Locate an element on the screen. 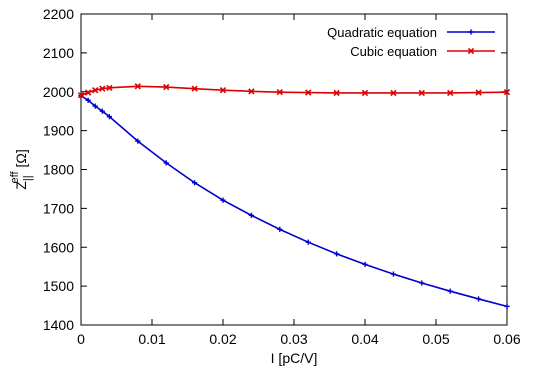 This screenshot has width=537, height=371. x-tick-label: 0.04 is located at coordinates (364, 339).